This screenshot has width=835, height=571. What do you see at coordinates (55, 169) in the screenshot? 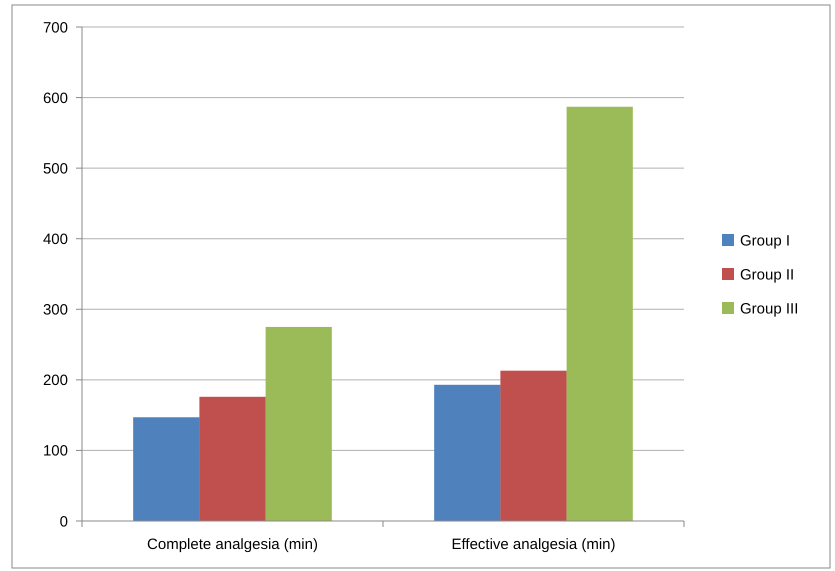
I see `y-tick-label: 500` at bounding box center [55, 169].